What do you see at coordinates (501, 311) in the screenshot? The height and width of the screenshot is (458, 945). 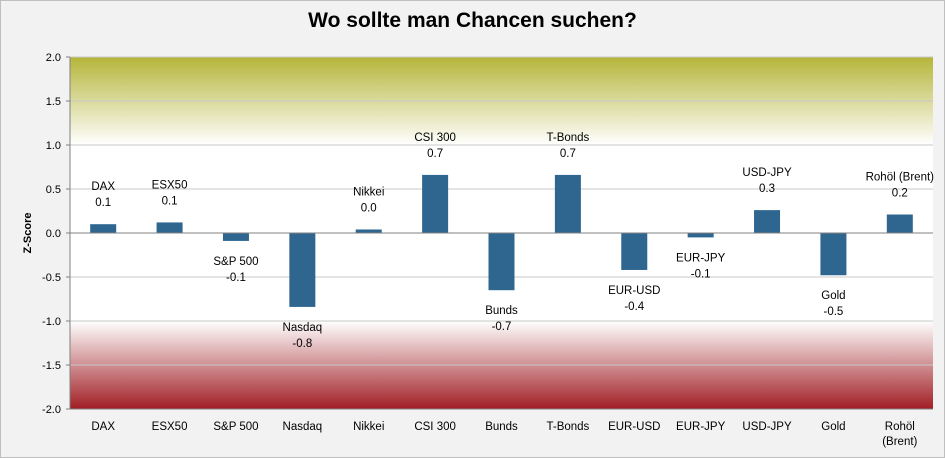 I see `data-label-name: Bunds` at bounding box center [501, 311].